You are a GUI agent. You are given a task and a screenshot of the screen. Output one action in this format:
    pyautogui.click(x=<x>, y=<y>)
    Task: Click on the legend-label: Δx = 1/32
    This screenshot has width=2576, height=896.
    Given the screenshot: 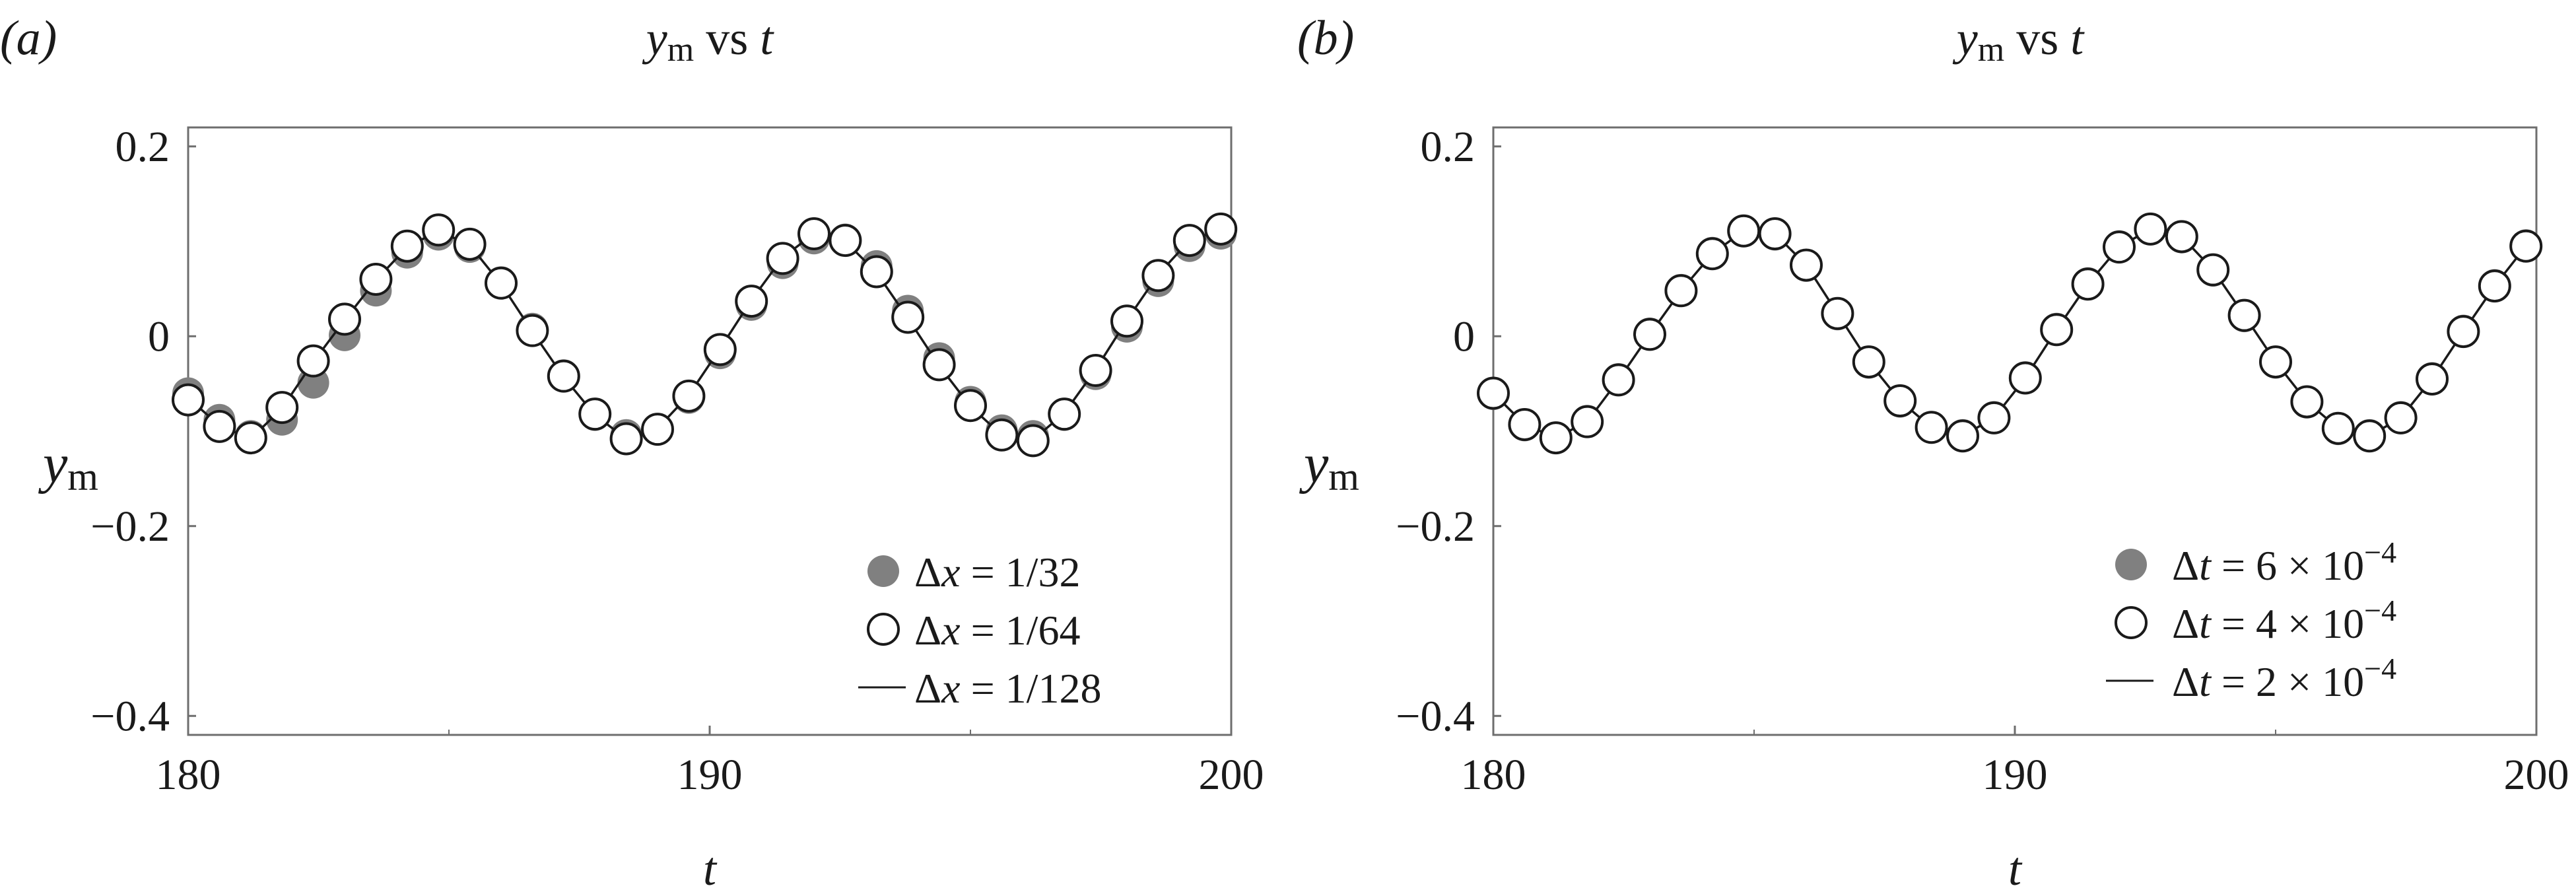 What is the action you would take?
    pyautogui.click(x=997, y=572)
    